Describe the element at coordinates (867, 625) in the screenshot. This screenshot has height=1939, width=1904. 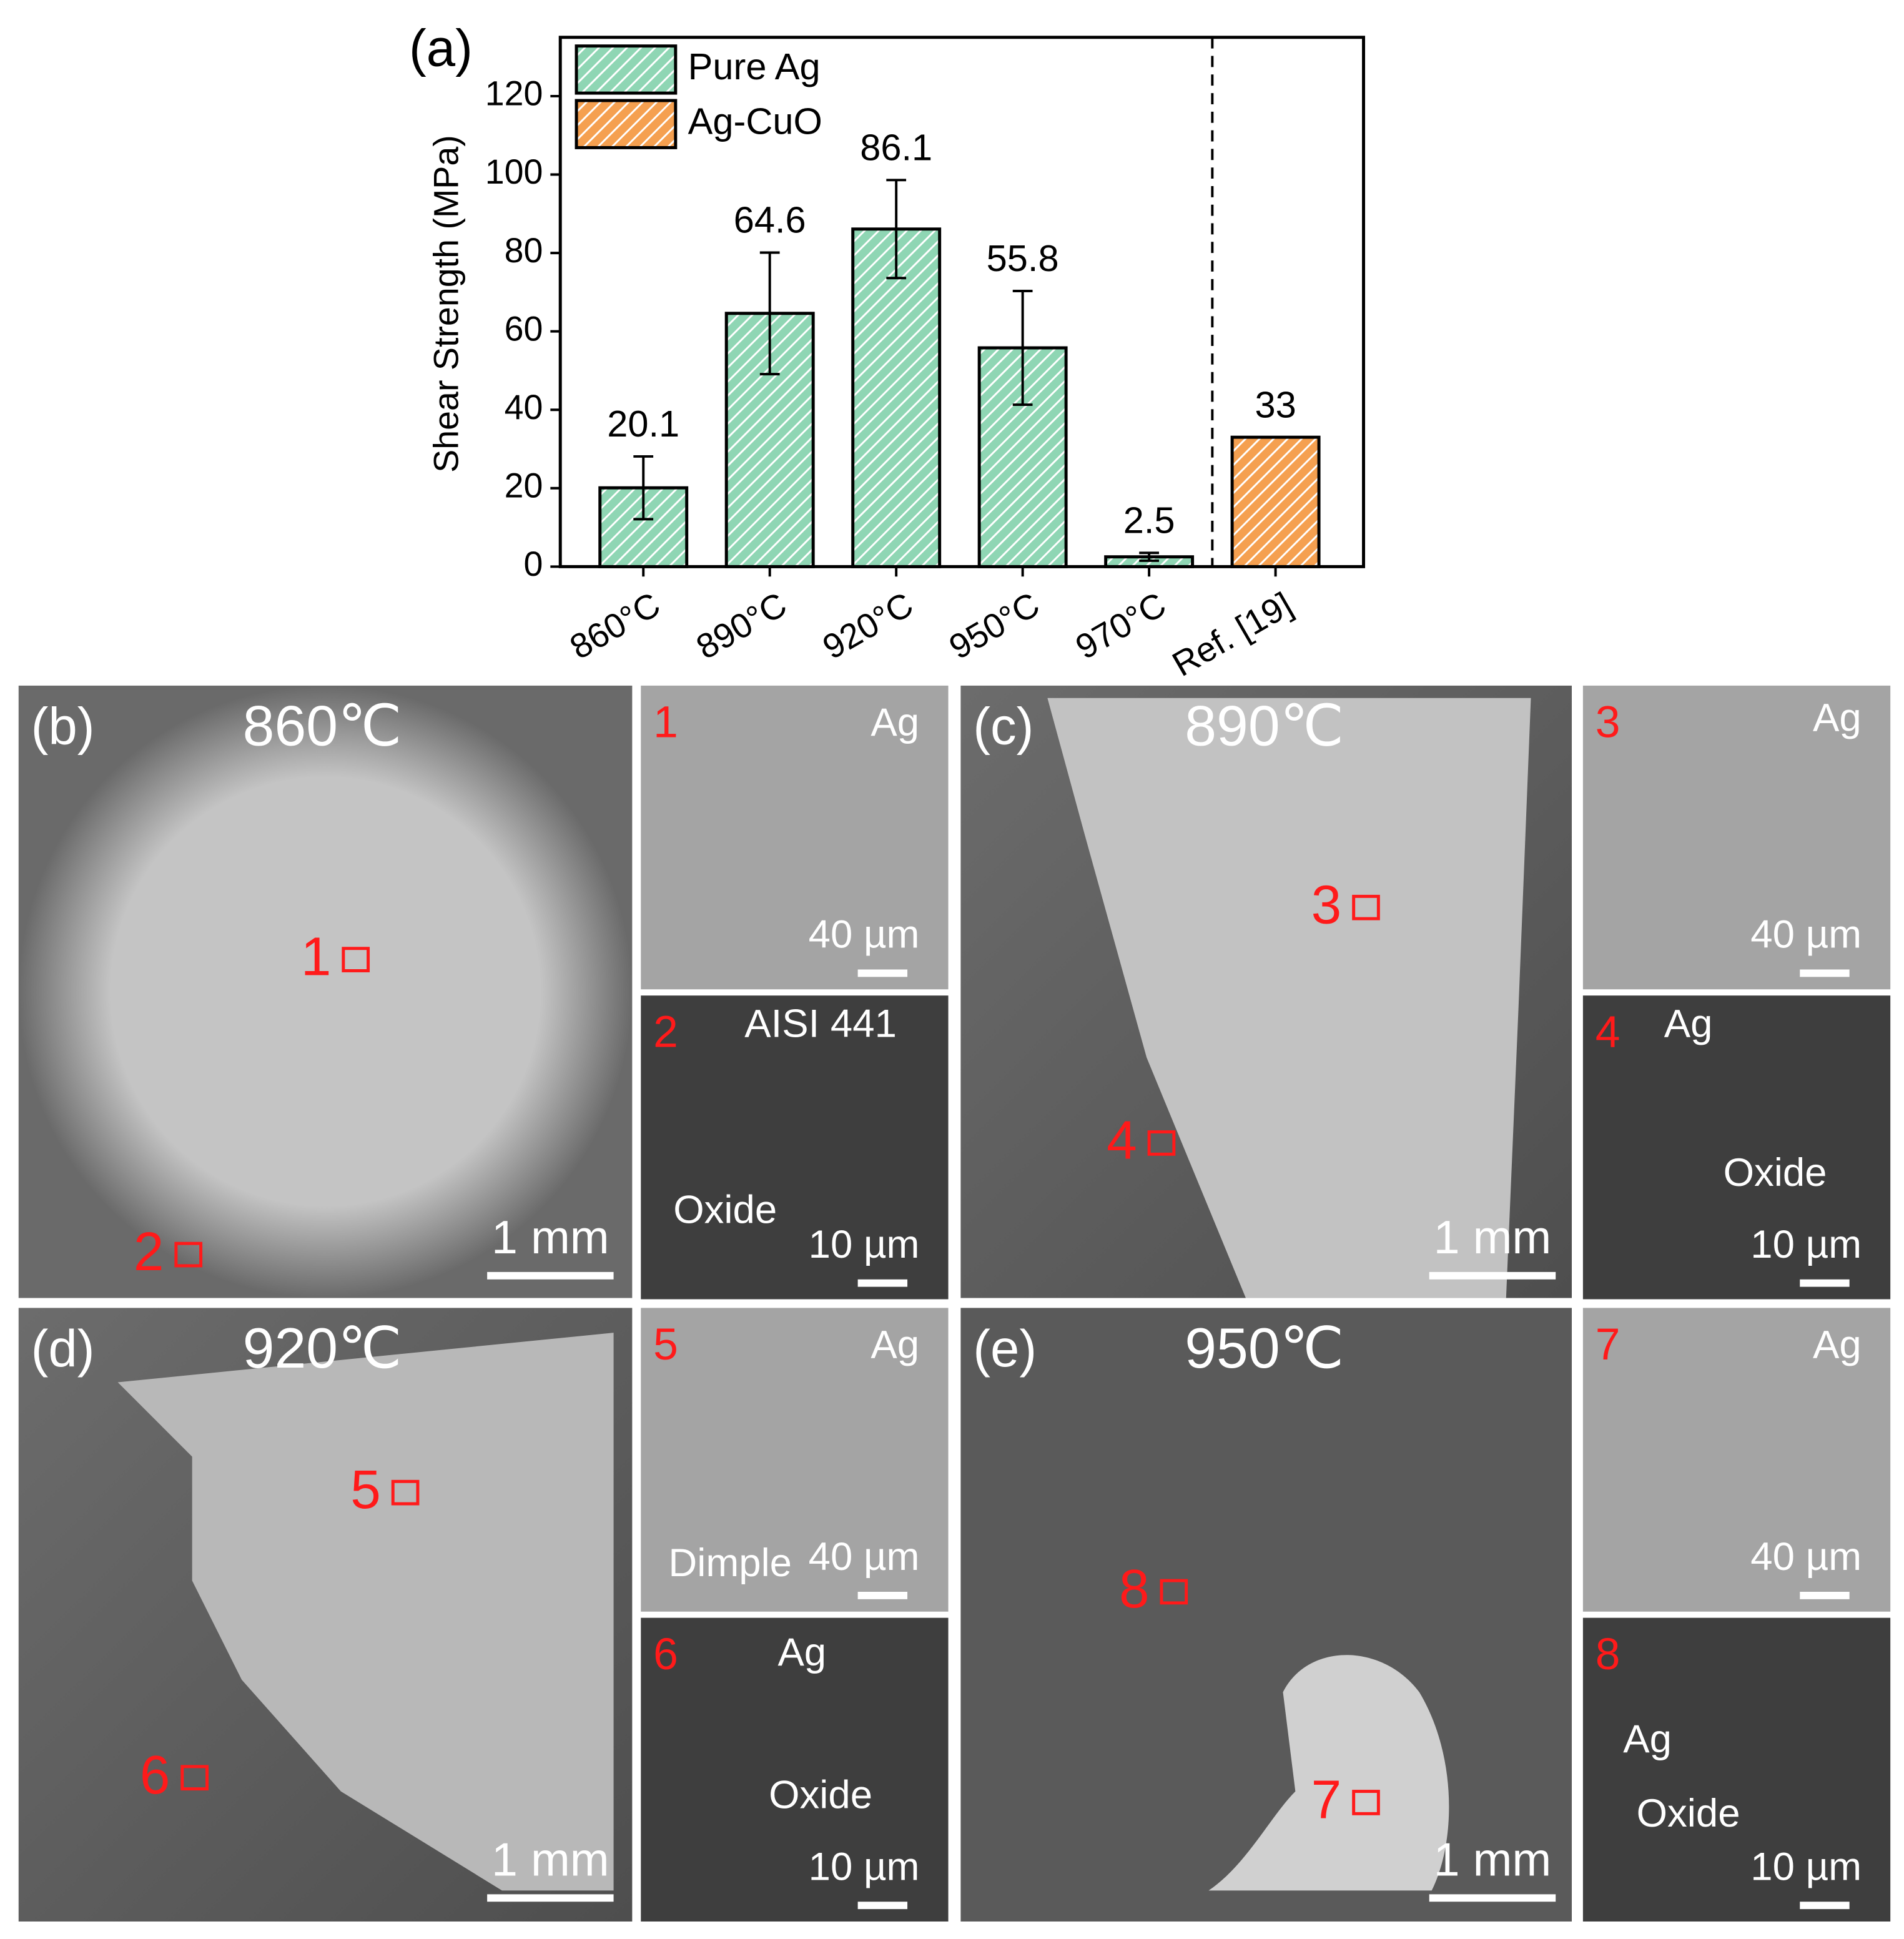
I see `x-tick-label: 920°C` at that location.